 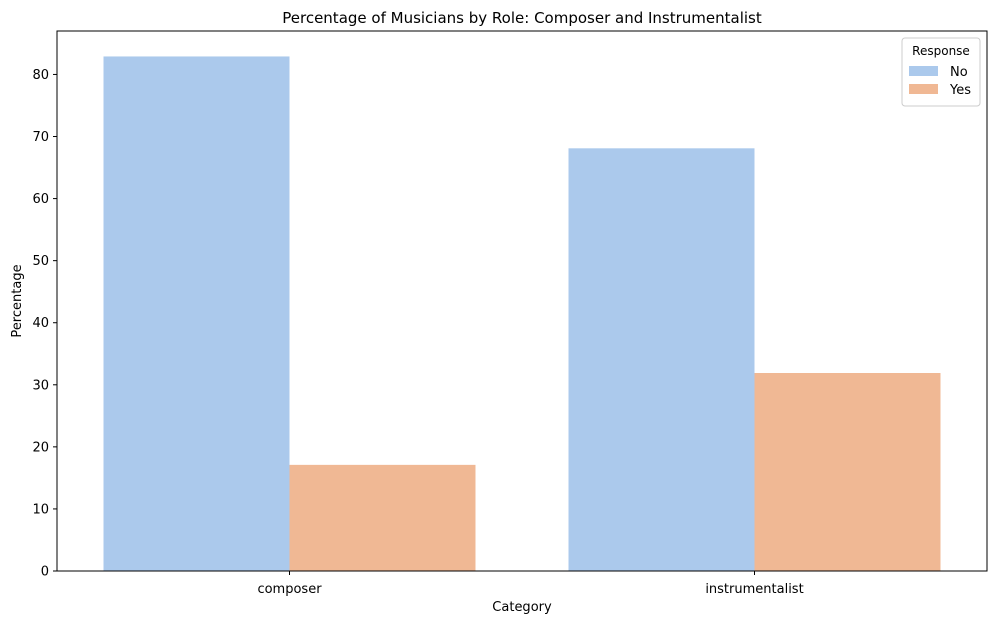 What do you see at coordinates (959, 72) in the screenshot?
I see `legend-label-no: No` at bounding box center [959, 72].